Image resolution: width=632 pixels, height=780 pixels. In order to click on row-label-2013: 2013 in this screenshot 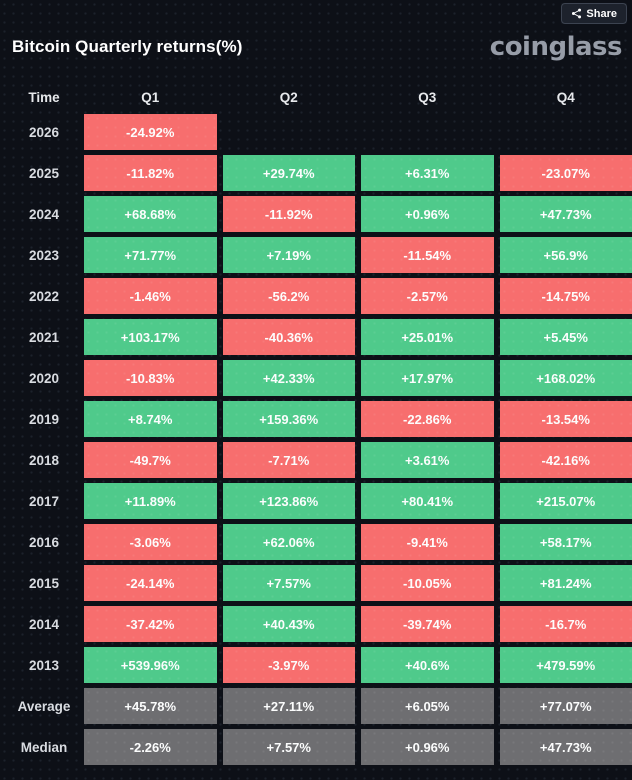, I will do `click(44, 665)`.